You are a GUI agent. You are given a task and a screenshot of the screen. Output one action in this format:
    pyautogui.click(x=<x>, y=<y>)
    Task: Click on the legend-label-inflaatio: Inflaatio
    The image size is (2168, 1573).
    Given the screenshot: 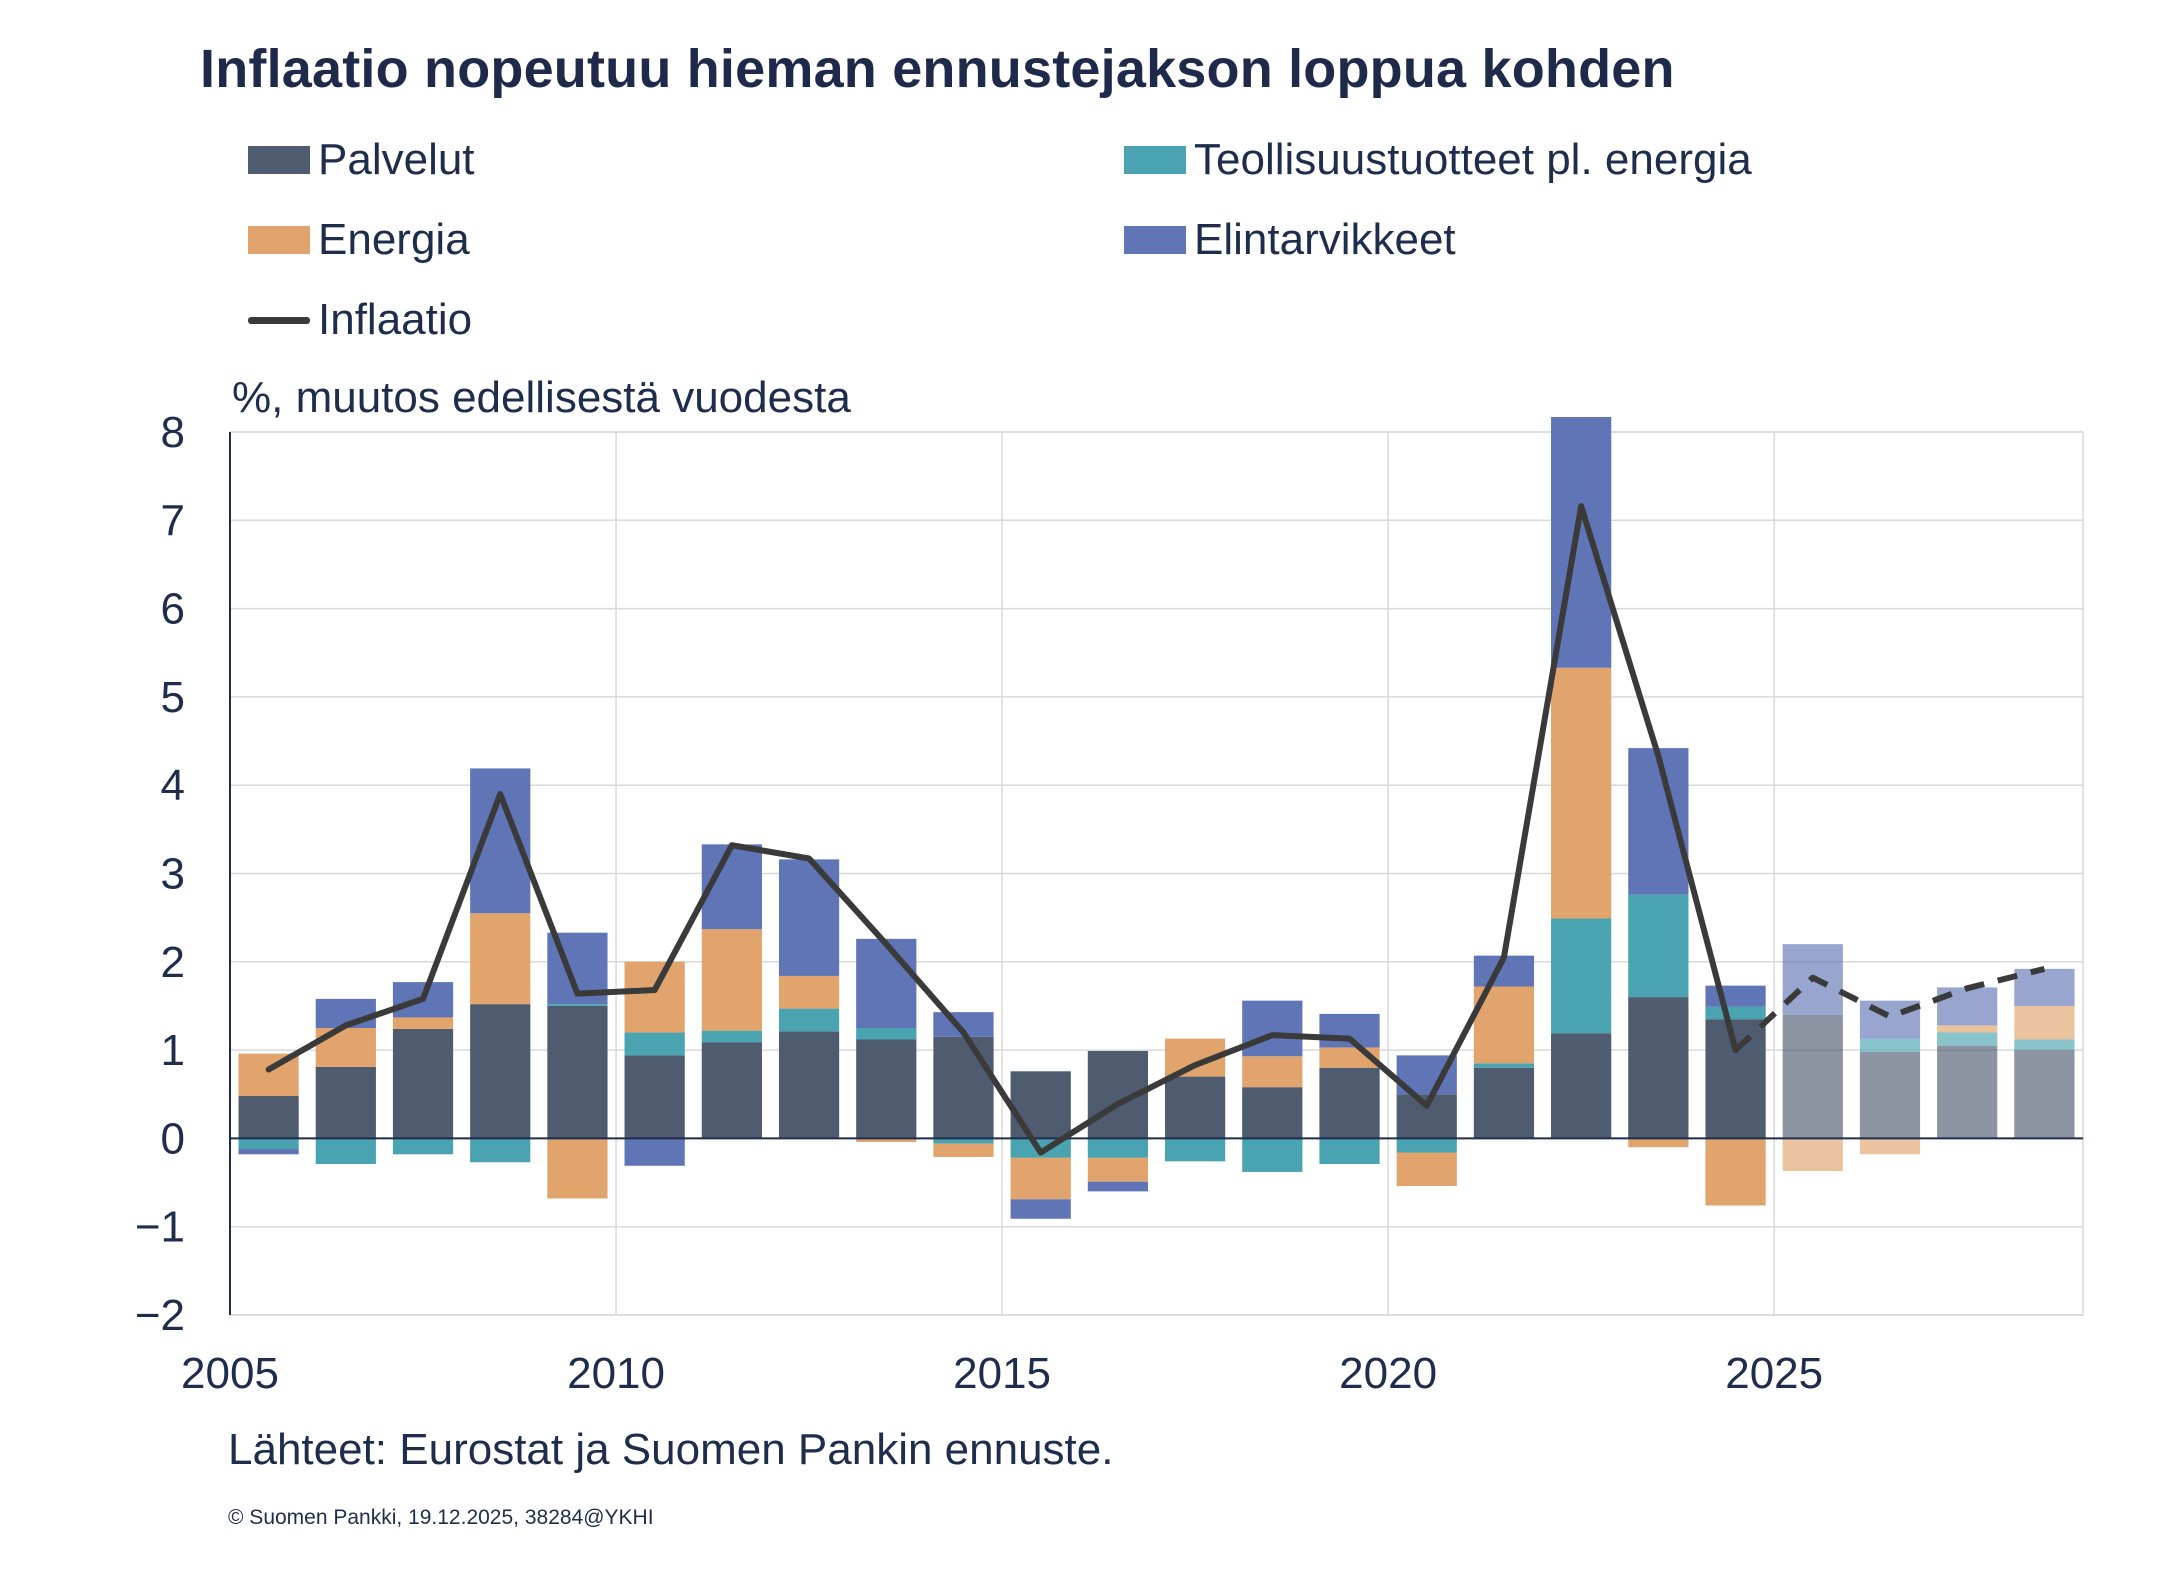 What is the action you would take?
    pyautogui.click(x=395, y=319)
    